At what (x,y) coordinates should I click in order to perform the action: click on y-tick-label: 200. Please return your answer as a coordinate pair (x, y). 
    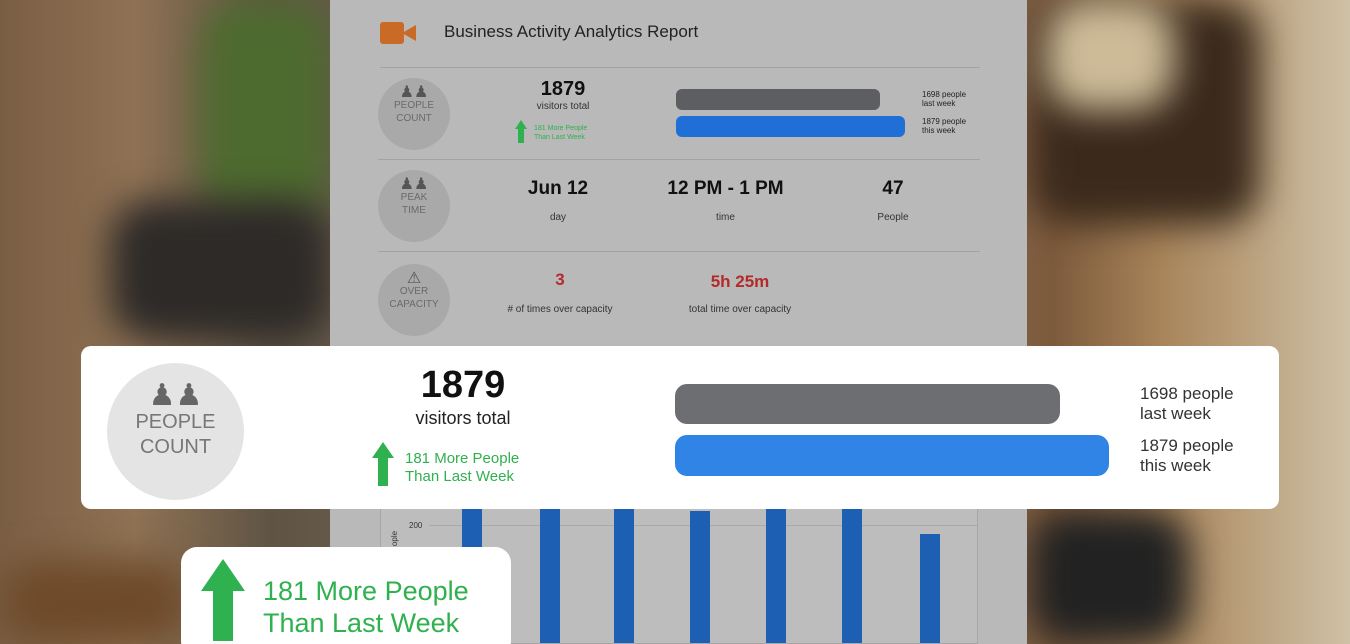
    Looking at the image, I should click on (416, 525).